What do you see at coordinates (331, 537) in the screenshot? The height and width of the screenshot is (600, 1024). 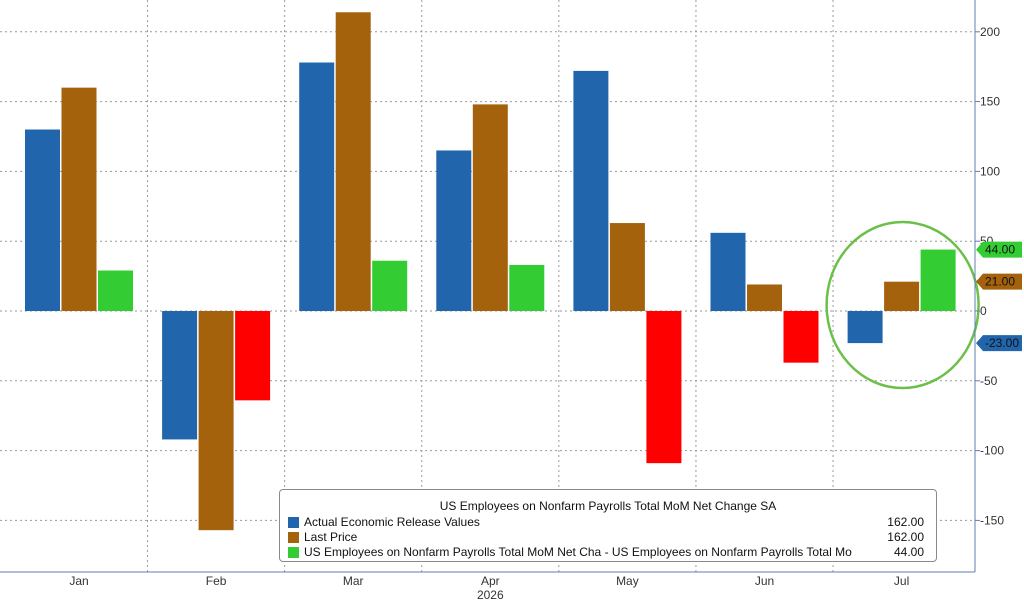 I see `legend-label: Last Price` at bounding box center [331, 537].